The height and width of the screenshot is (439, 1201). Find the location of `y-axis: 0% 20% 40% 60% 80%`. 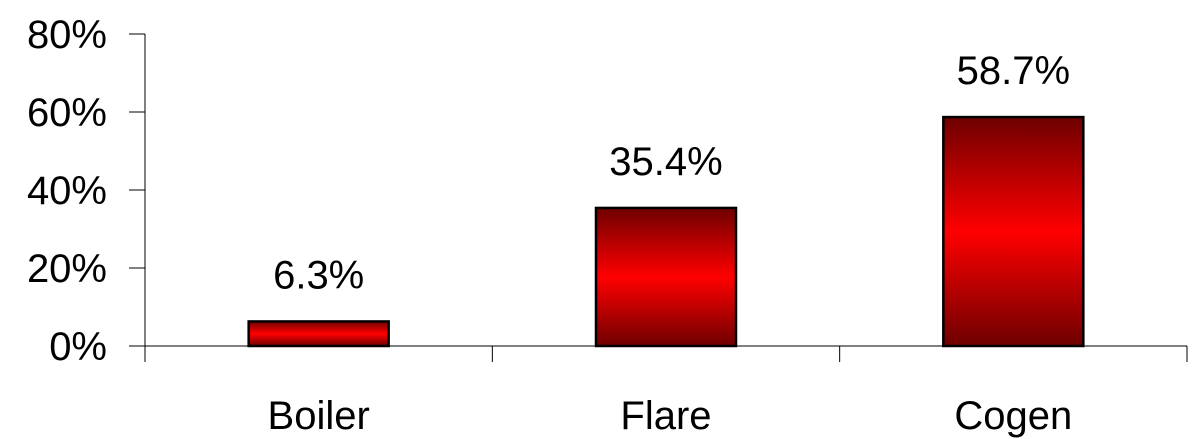

y-axis: 0% 20% 40% 60% 80% is located at coordinates (86, 191).